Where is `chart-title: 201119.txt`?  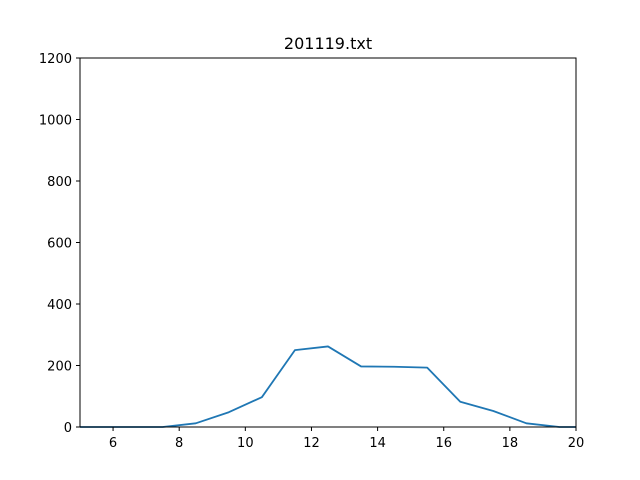 chart-title: 201119.txt is located at coordinates (328, 43).